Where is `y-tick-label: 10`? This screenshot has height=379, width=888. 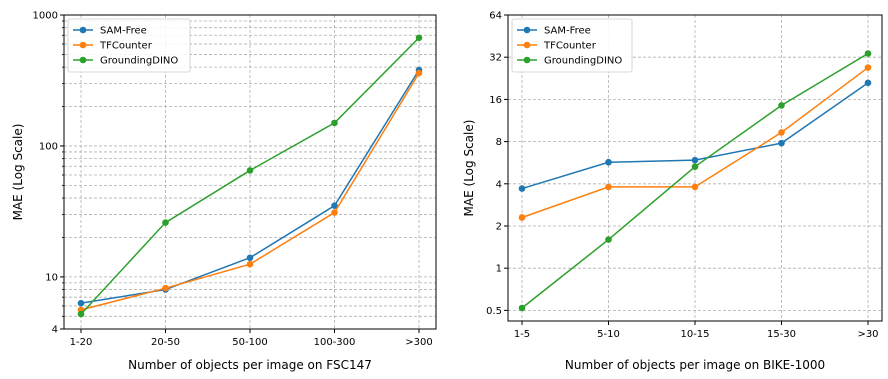 y-tick-label: 10 is located at coordinates (51, 277).